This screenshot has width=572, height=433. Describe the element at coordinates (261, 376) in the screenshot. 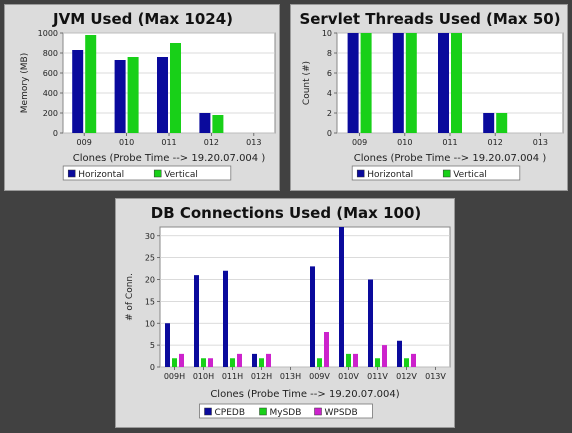

I see `x-tick-label: 012H` at that location.